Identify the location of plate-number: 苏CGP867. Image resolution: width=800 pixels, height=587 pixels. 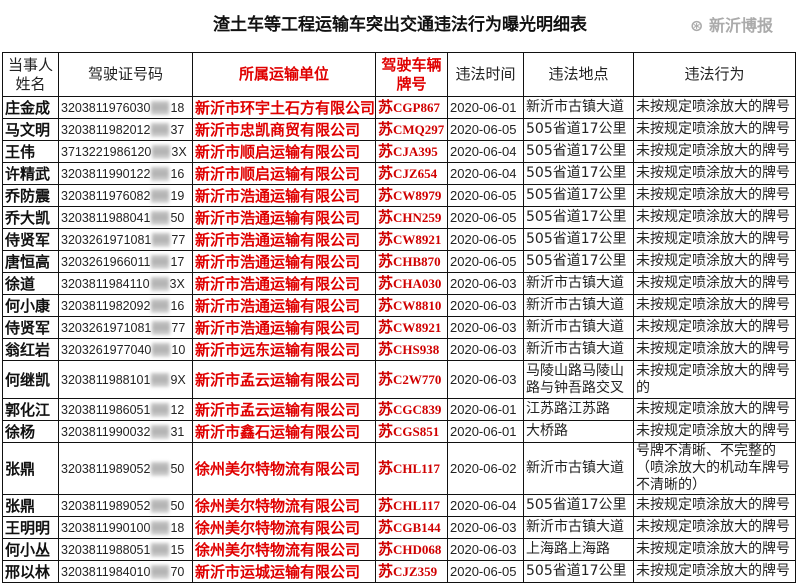
(411, 107).